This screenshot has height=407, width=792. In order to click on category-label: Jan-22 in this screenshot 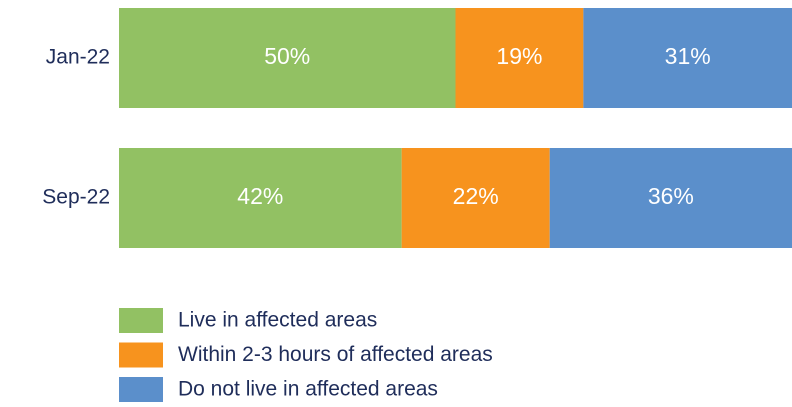, I will do `click(78, 57)`.